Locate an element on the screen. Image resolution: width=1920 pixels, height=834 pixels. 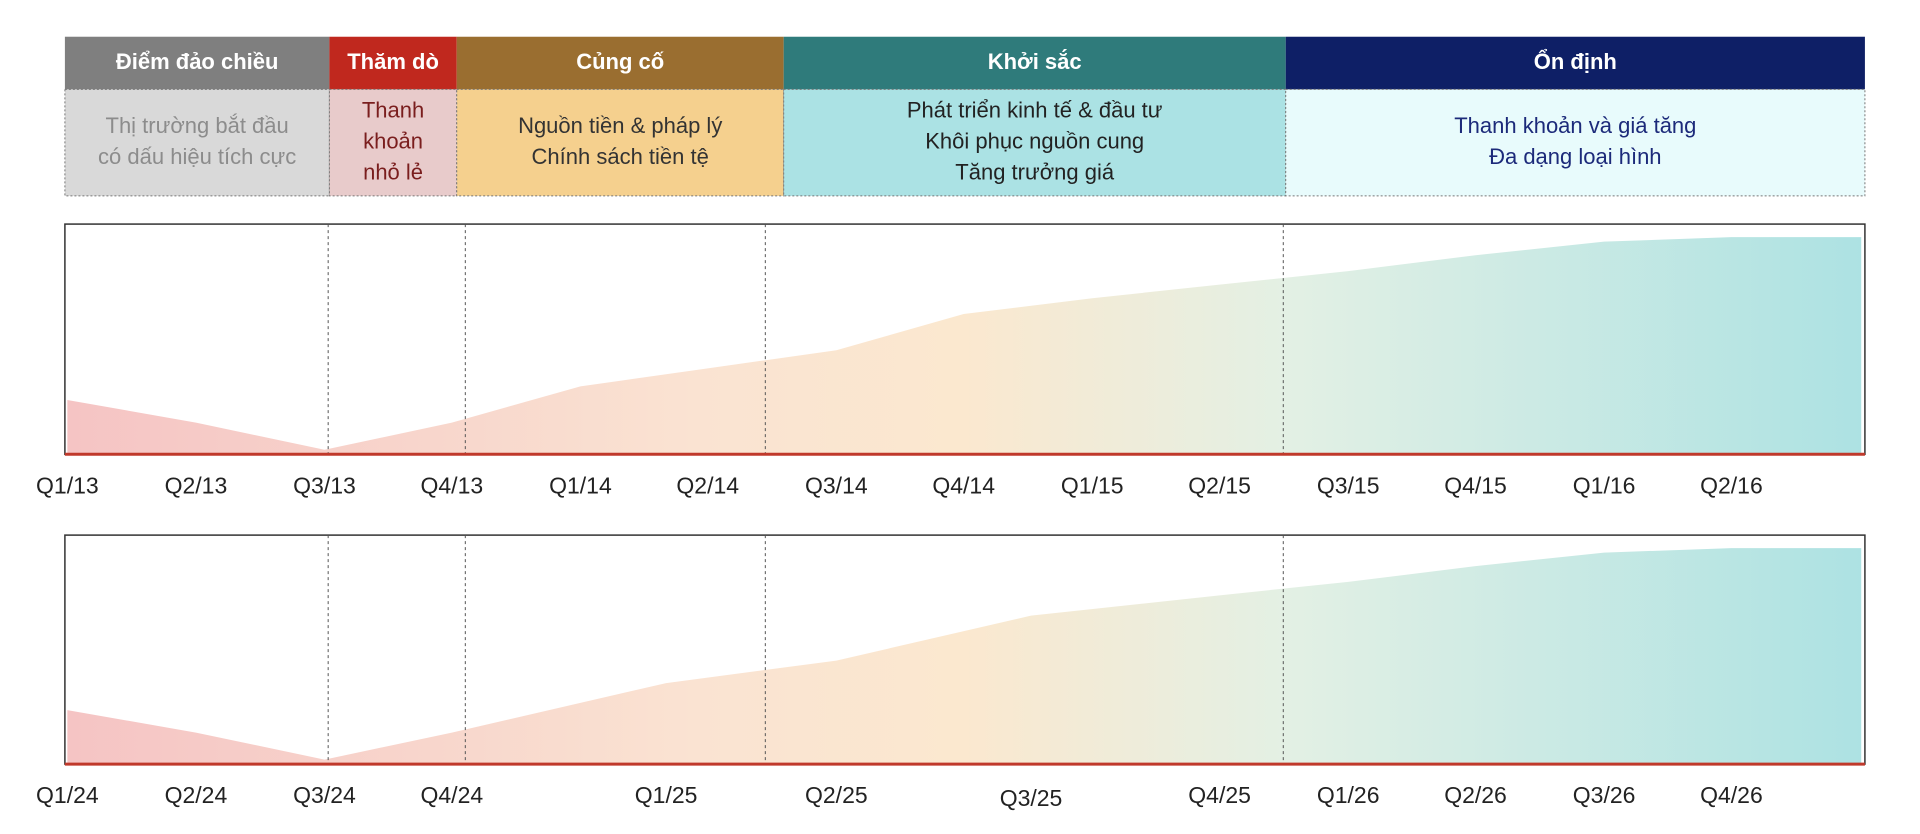
x-tick-label: Q3/24 is located at coordinates (324, 795).